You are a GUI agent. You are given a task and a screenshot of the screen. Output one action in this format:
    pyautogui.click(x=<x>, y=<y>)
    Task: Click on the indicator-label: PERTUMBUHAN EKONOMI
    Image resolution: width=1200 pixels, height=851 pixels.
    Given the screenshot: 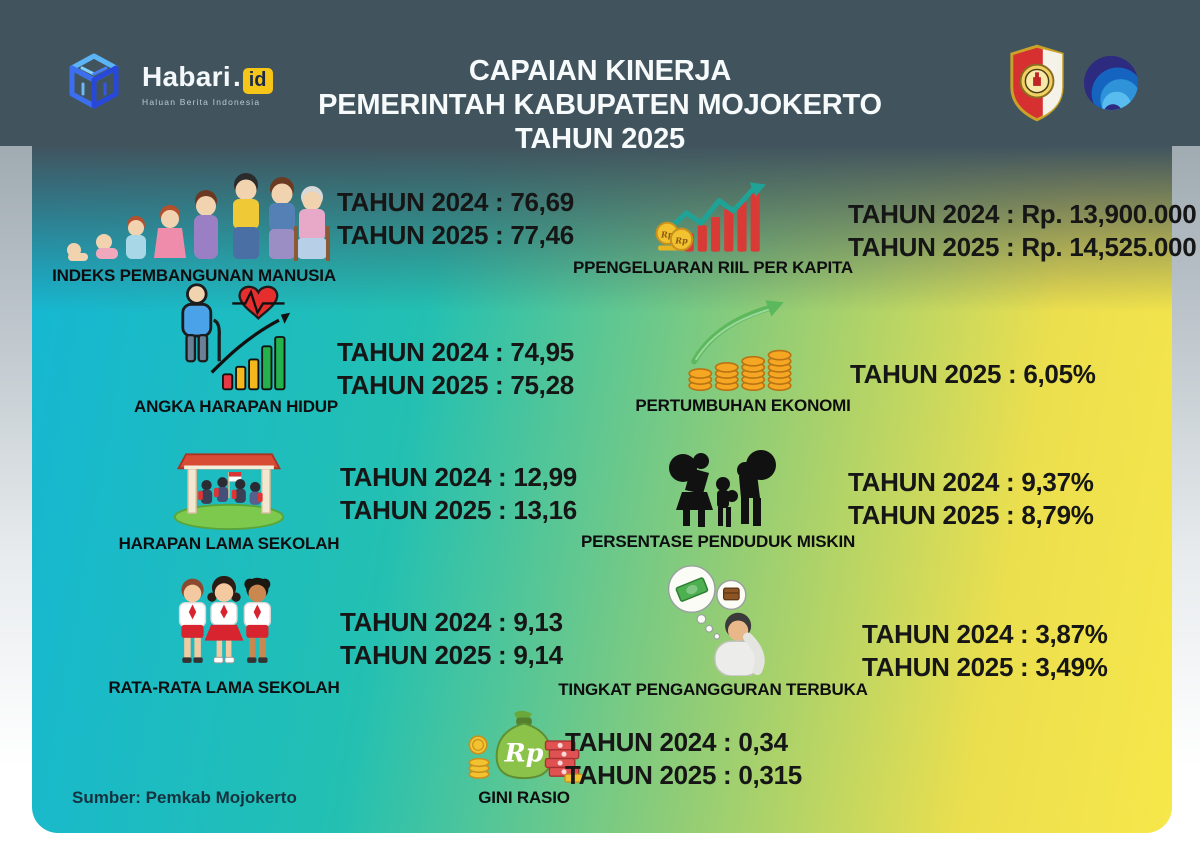 What is the action you would take?
    pyautogui.click(x=743, y=405)
    